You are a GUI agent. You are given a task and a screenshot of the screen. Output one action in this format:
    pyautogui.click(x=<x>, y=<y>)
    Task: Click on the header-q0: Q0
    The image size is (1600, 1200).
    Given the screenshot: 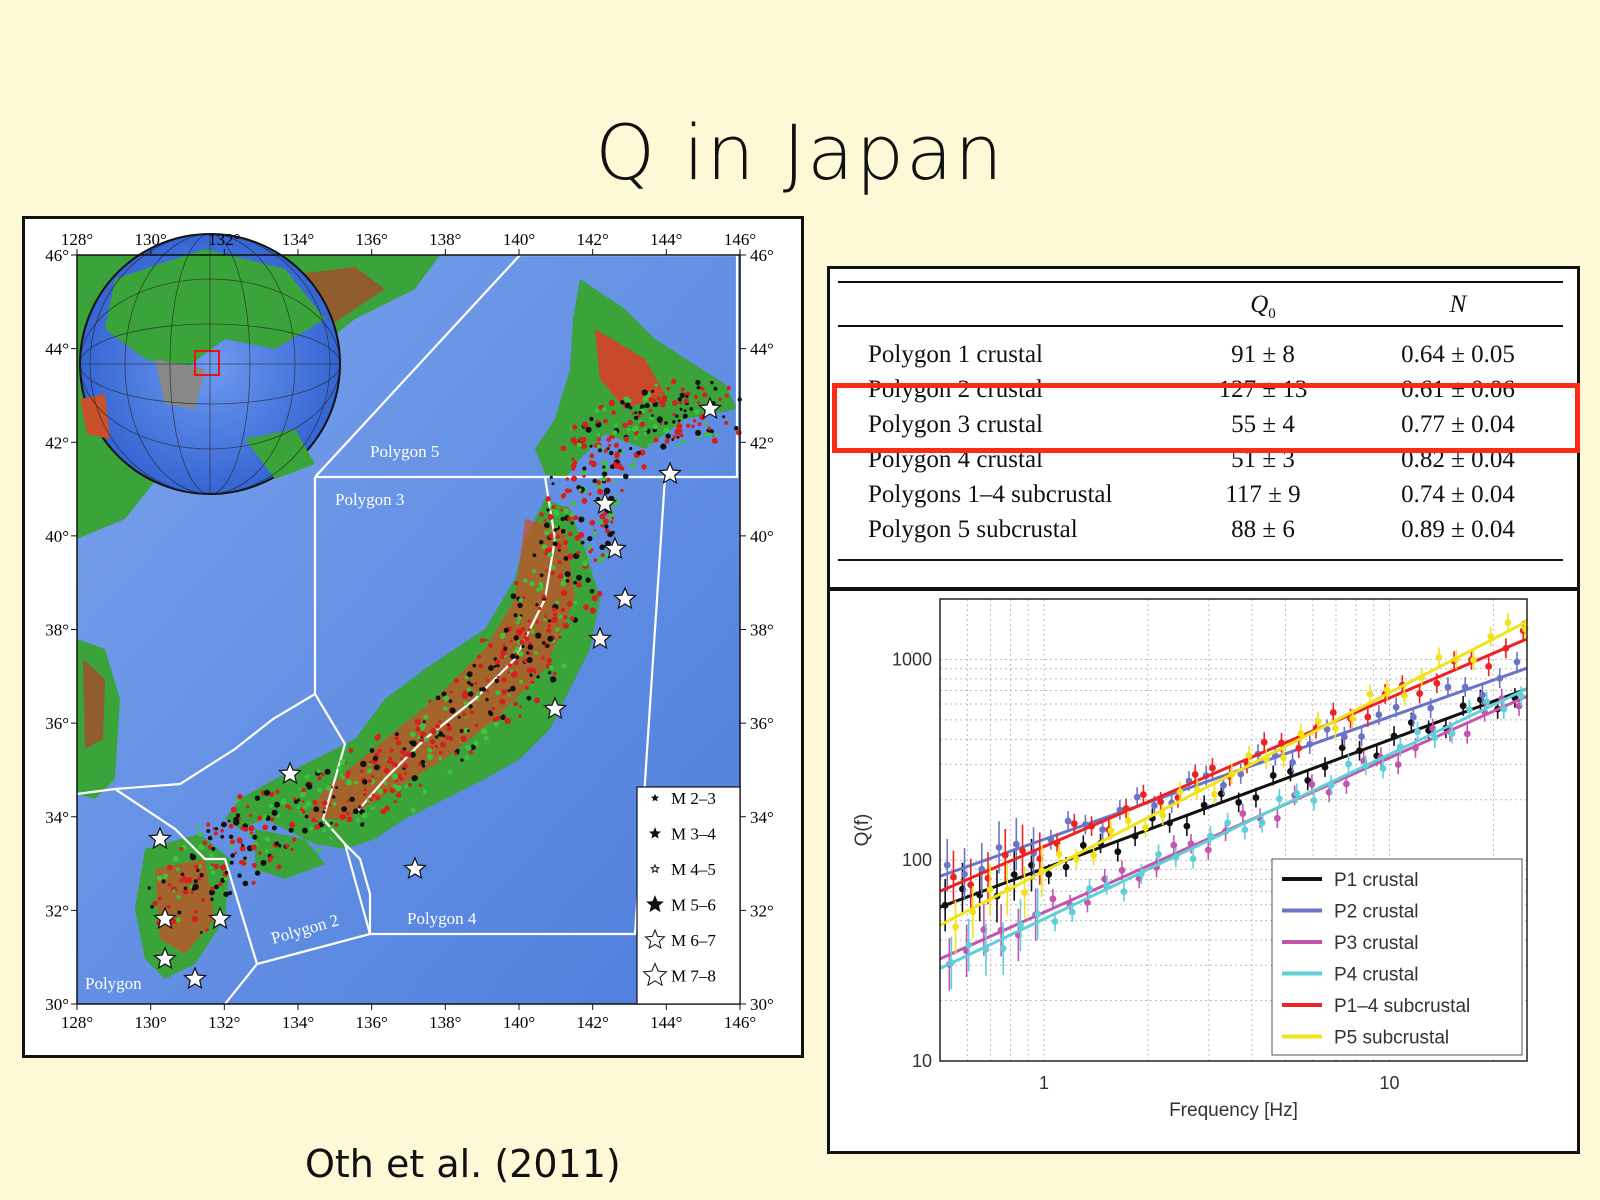 What is the action you would take?
    pyautogui.click(x=1263, y=306)
    